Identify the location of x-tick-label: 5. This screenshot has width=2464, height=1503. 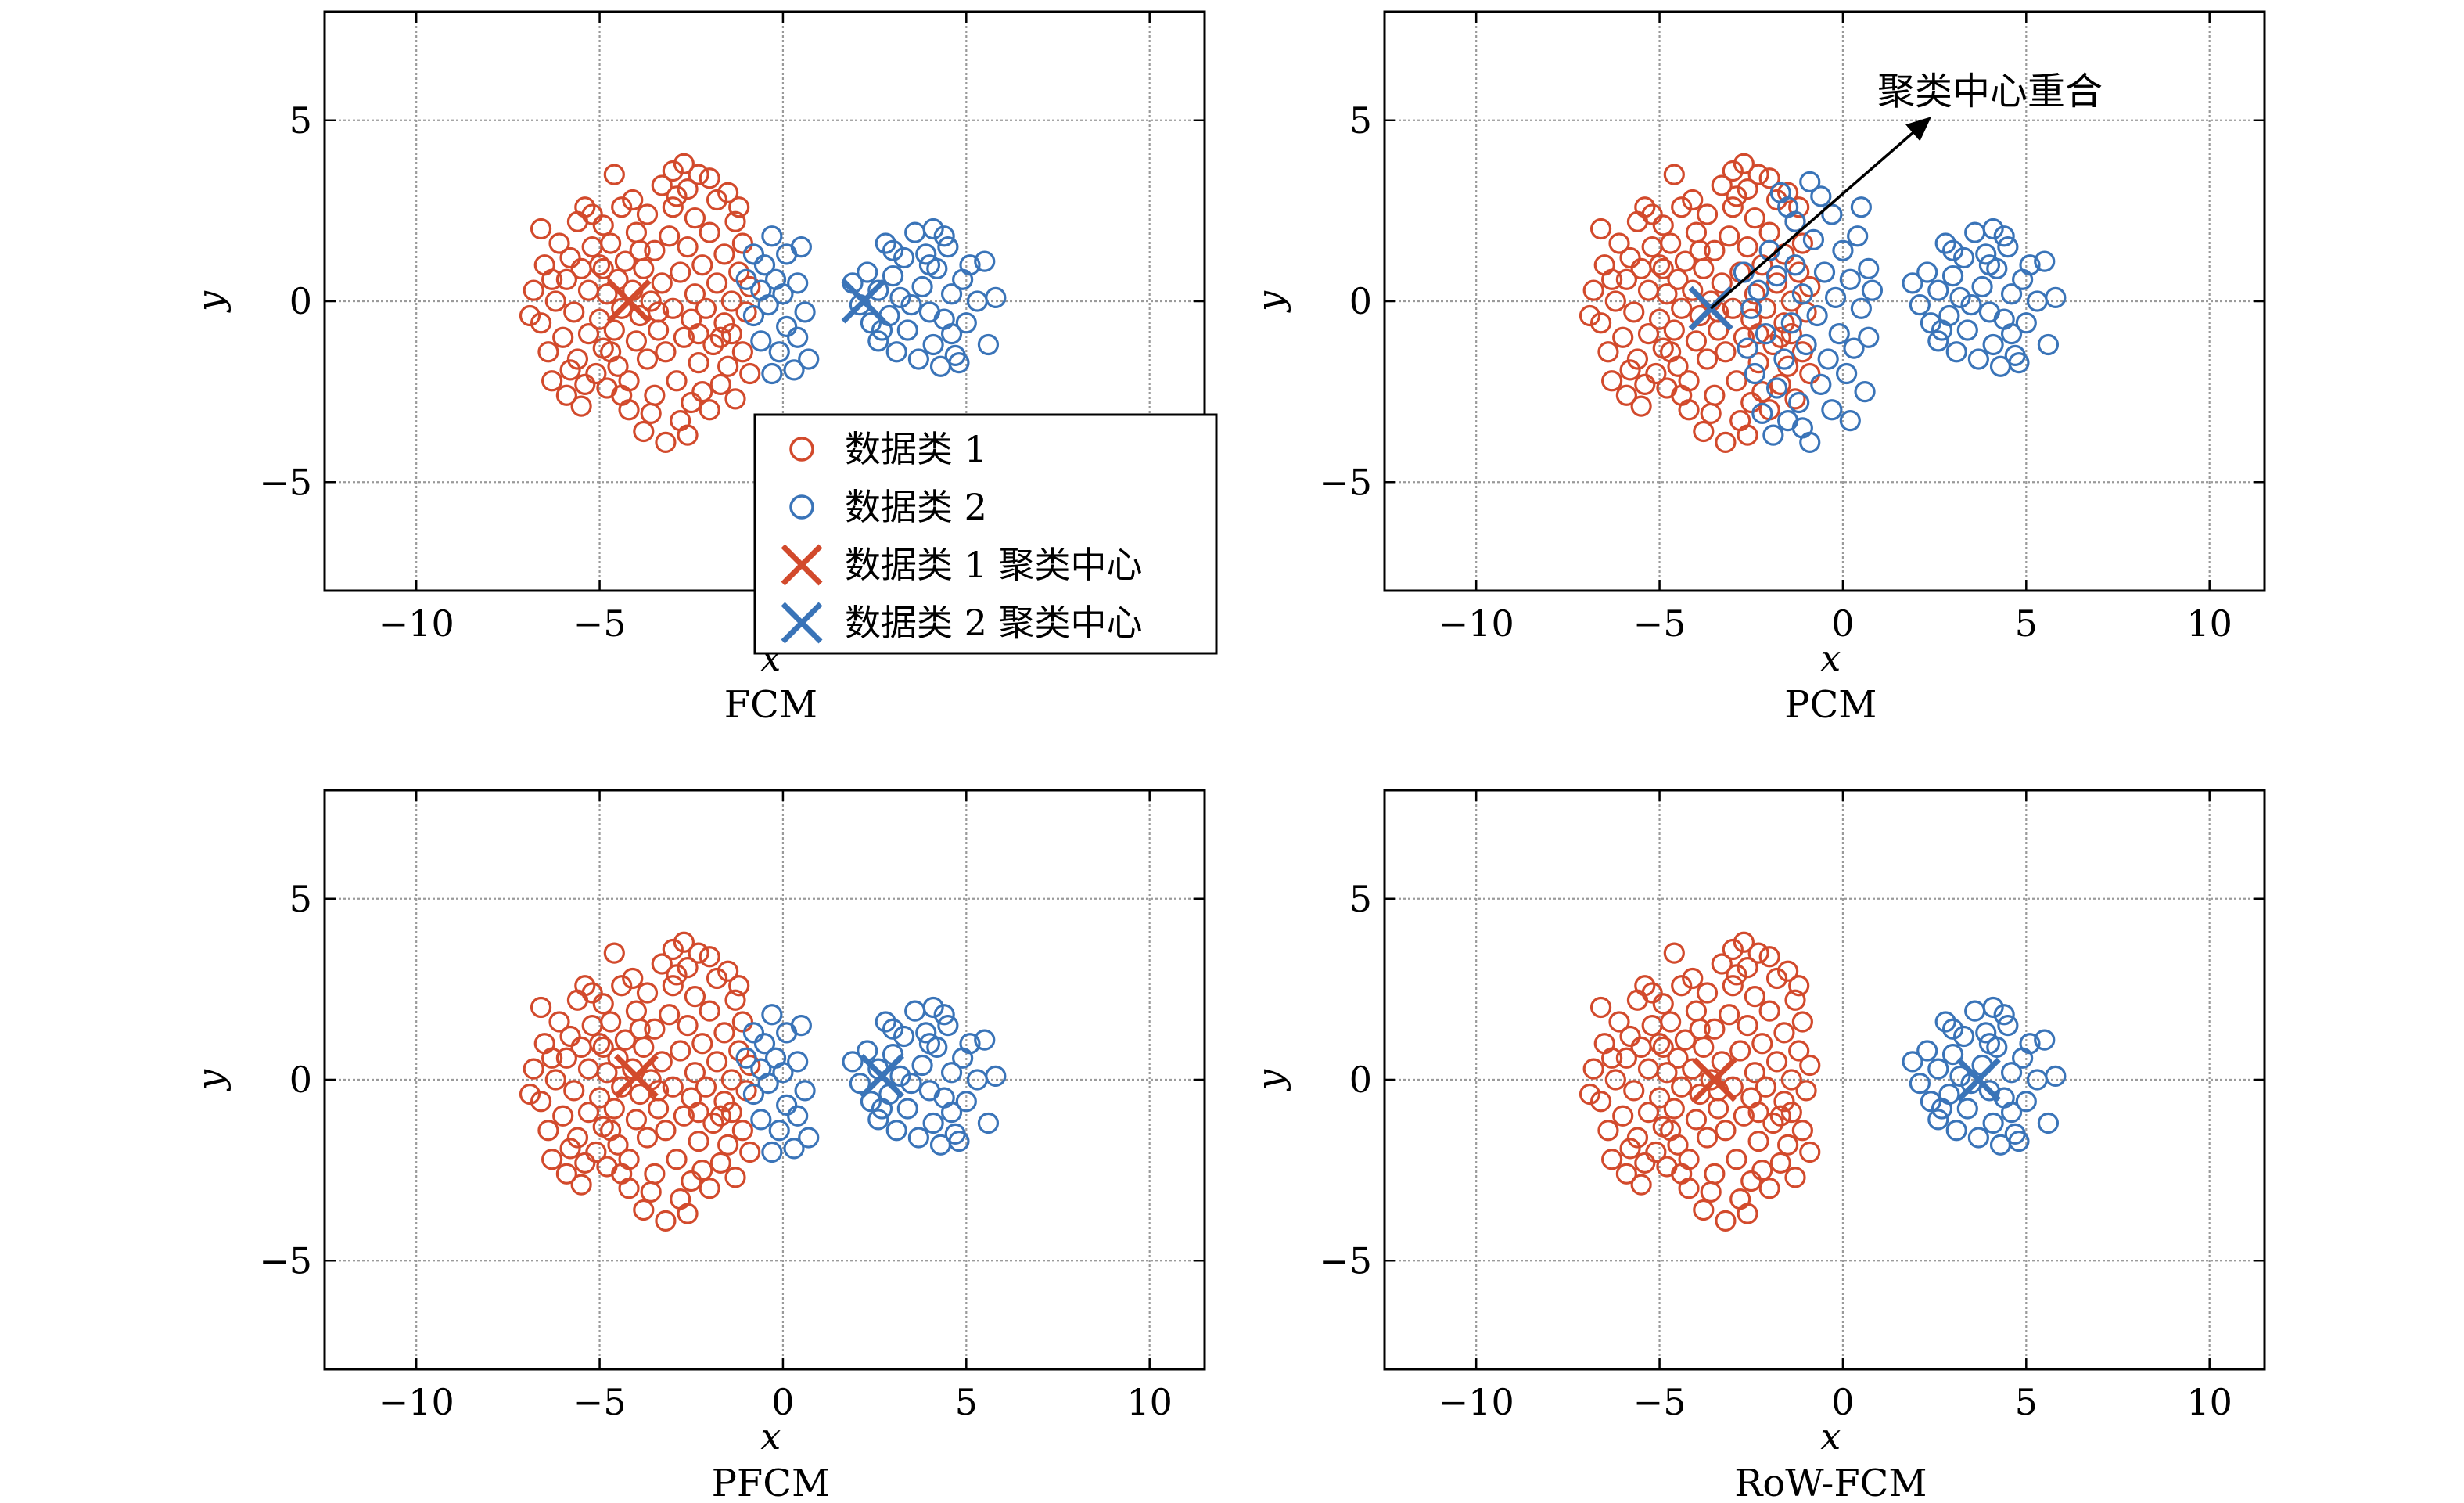
(966, 1402).